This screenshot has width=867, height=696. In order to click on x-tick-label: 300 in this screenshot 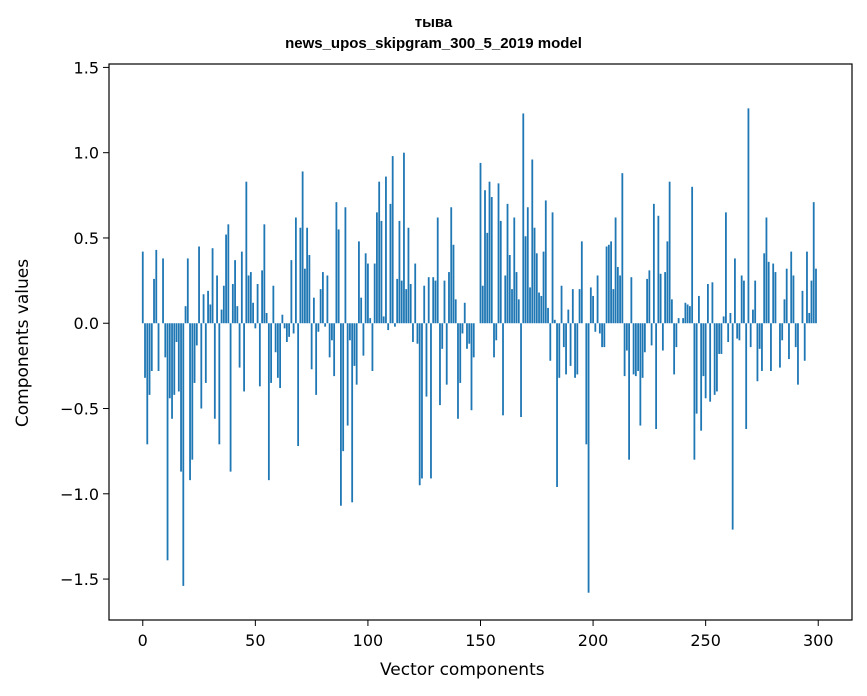, I will do `click(818, 640)`.